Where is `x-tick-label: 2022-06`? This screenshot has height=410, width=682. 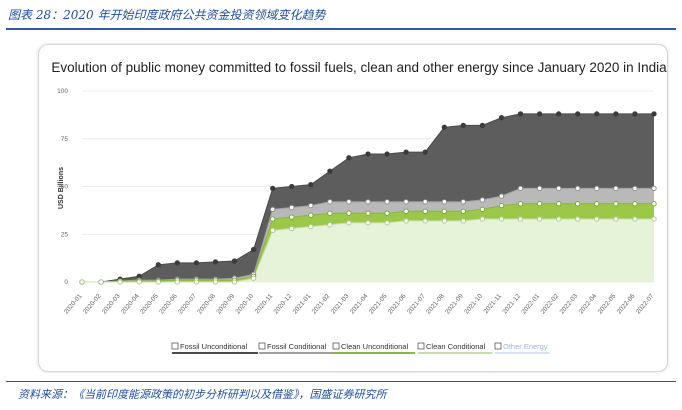 x-tick-label: 2022-06 is located at coordinates (626, 303).